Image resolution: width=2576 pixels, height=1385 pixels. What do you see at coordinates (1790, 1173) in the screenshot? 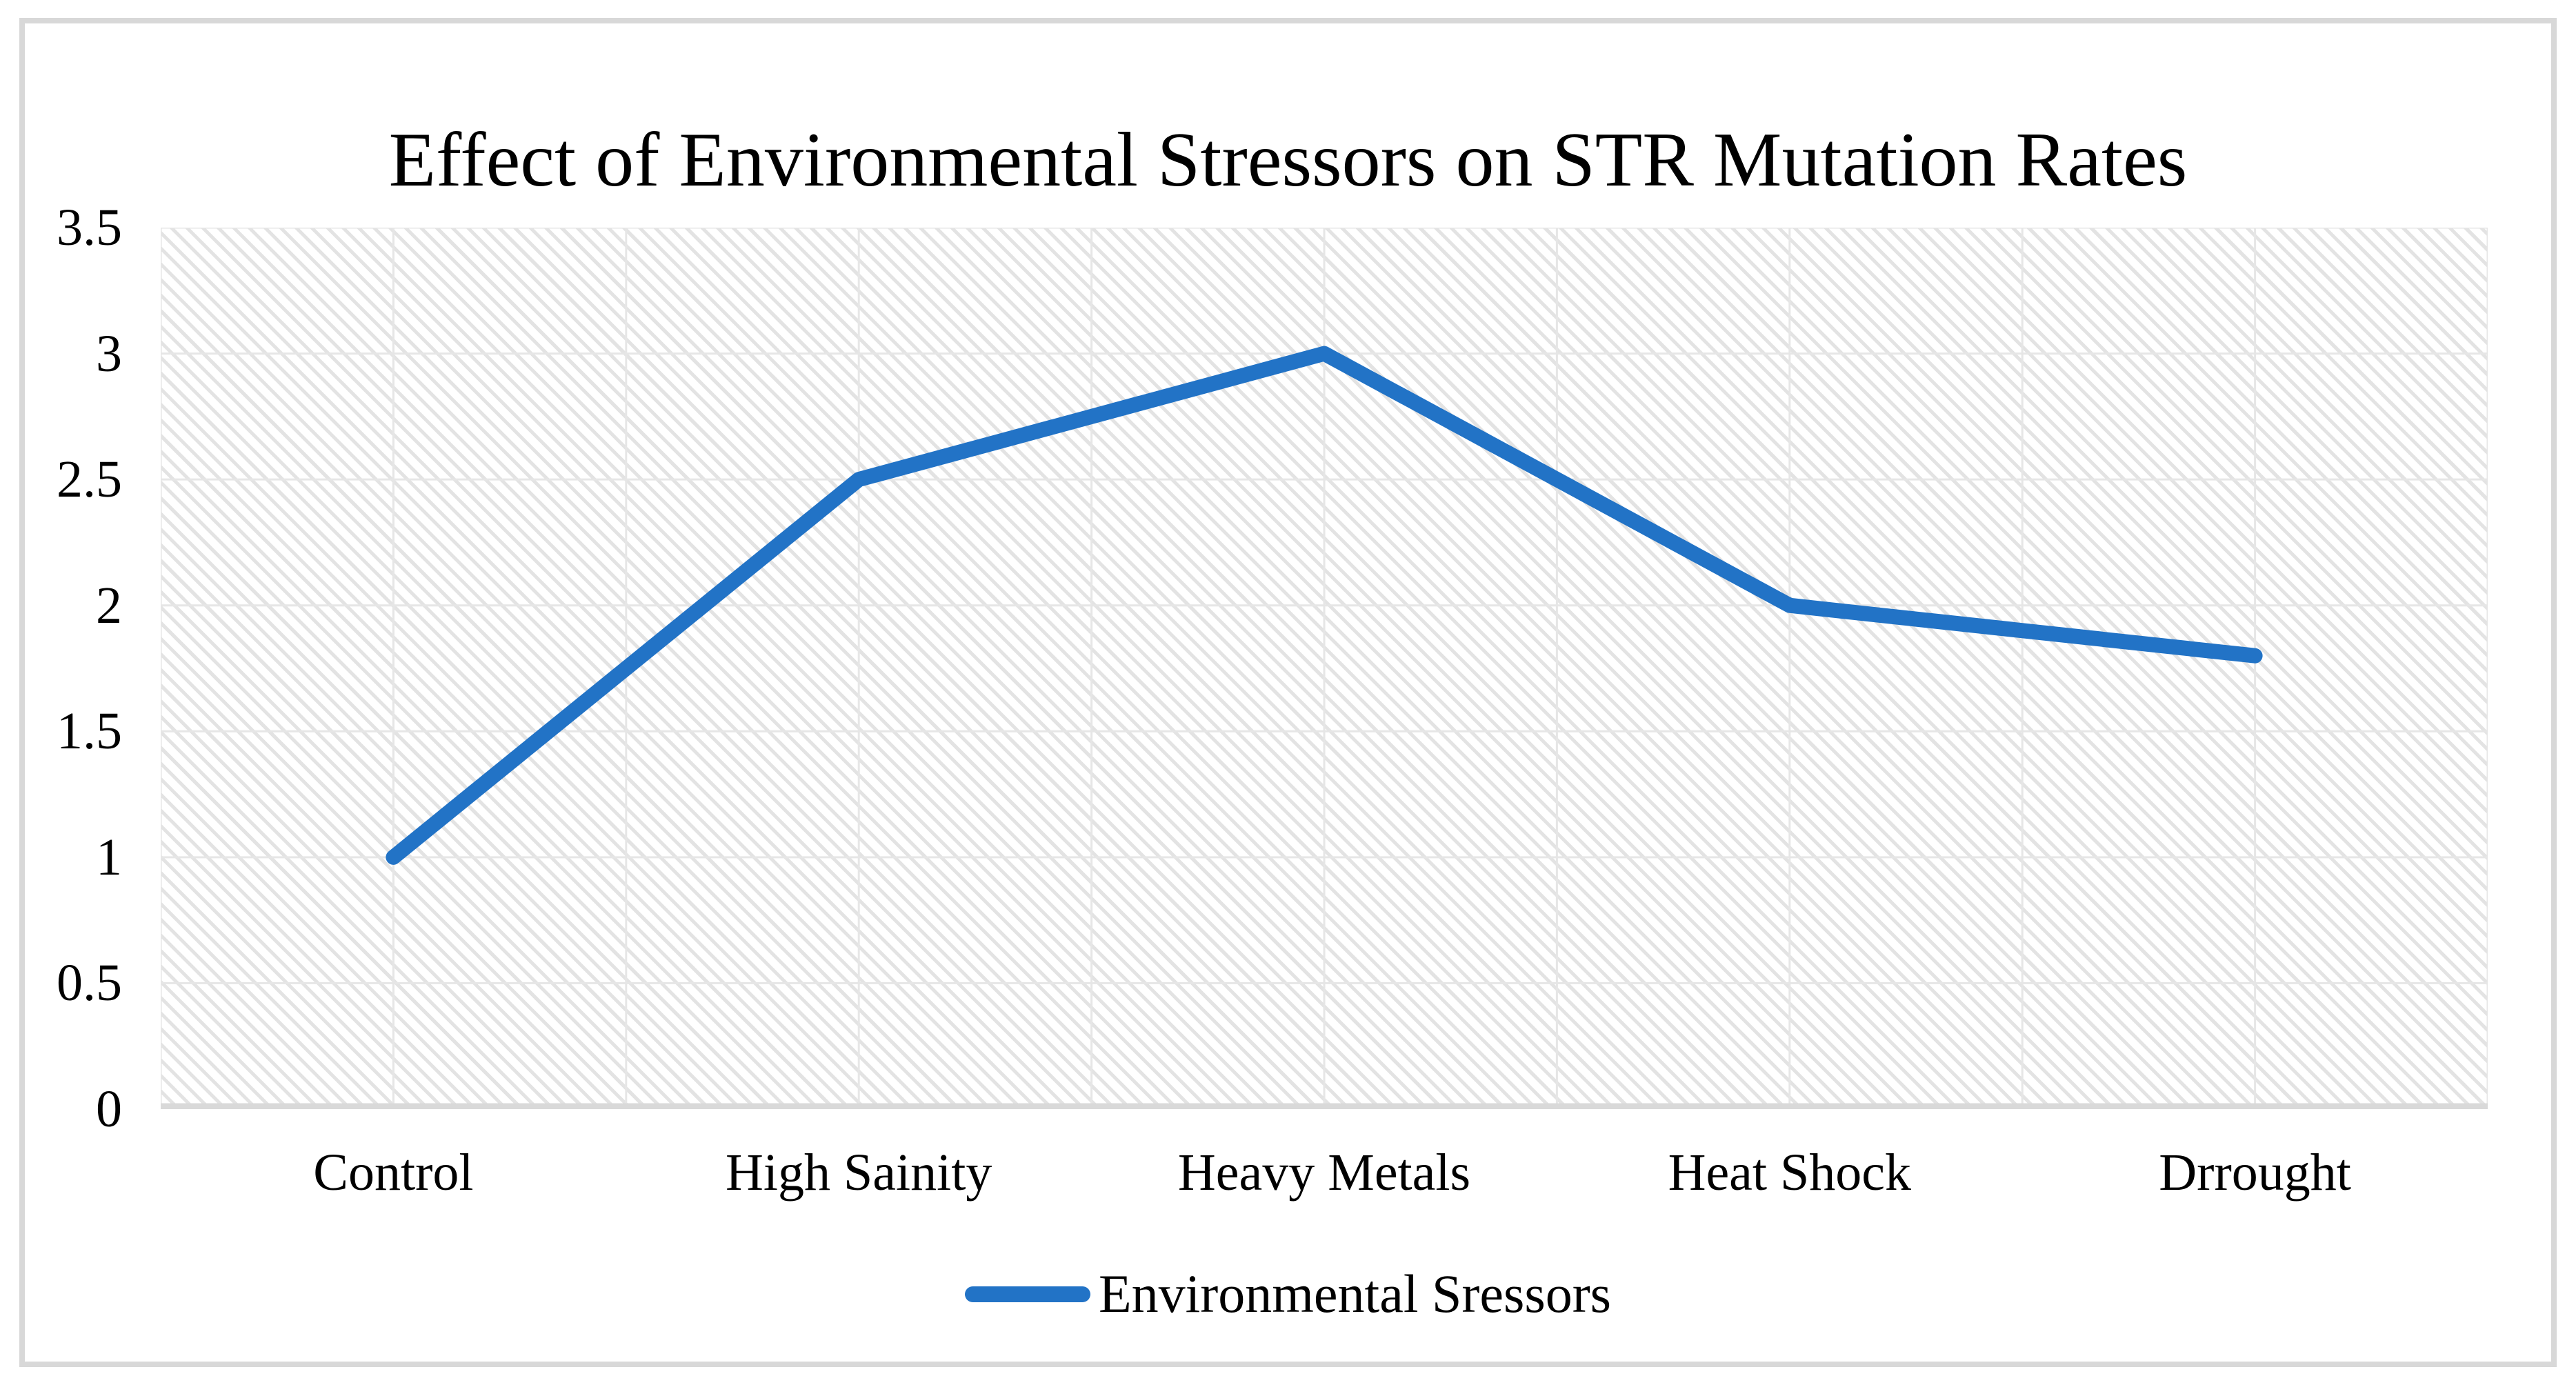
I see `x-category-label: Heat Shock` at bounding box center [1790, 1173].